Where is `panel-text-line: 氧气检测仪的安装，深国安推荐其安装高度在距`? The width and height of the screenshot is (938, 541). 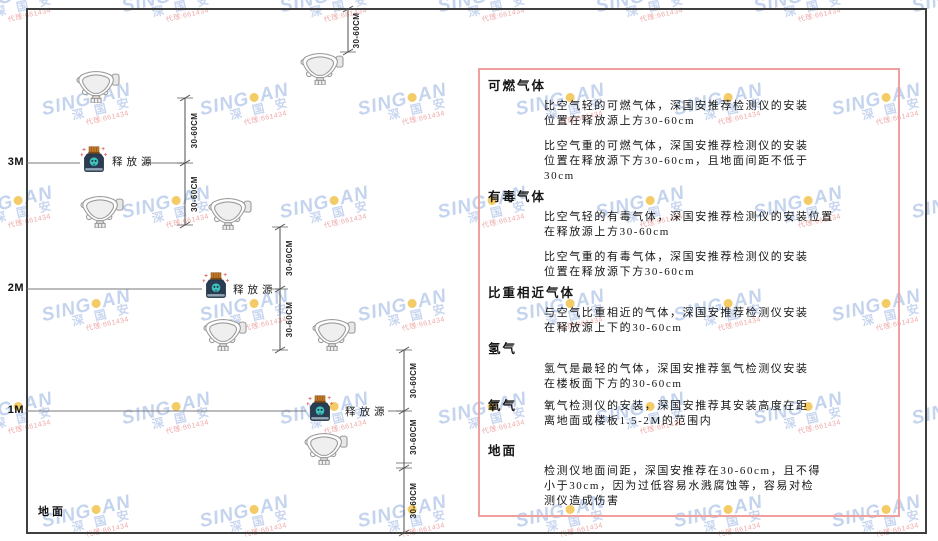 panel-text-line: 氧气检测仪的安装，深国安推荐其安装高度在距 is located at coordinates (676, 406).